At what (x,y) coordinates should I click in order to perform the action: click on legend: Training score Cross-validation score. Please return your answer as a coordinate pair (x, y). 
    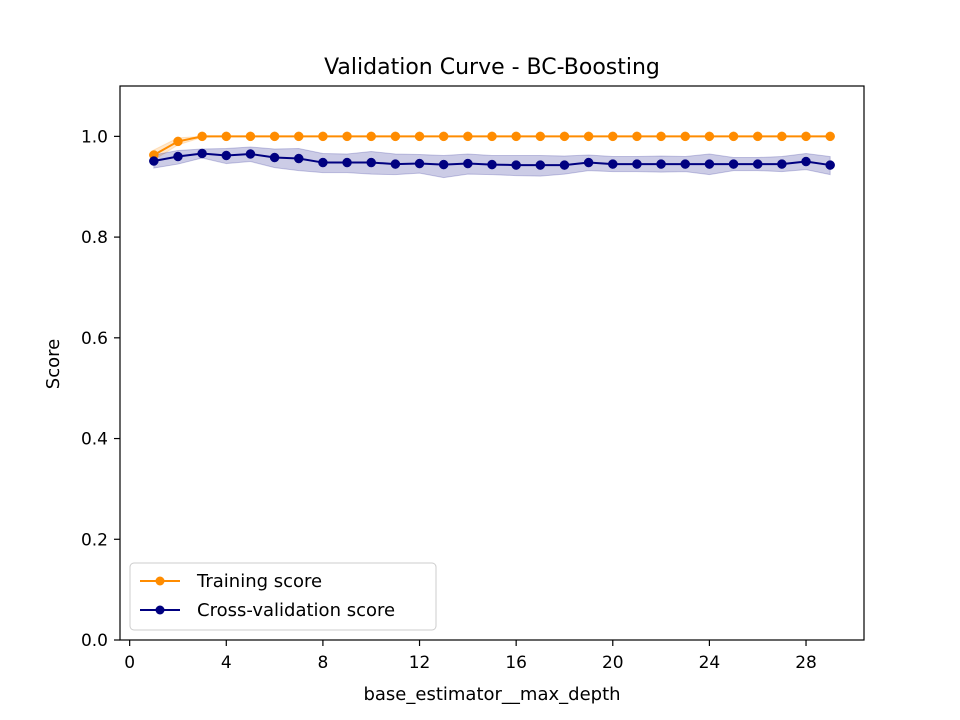
    Looking at the image, I should click on (283, 596).